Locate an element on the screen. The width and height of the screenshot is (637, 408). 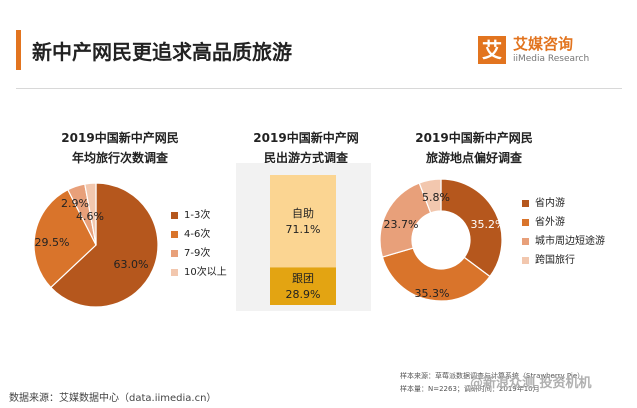
slice-value-label: 4.6% is located at coordinates (90, 216).